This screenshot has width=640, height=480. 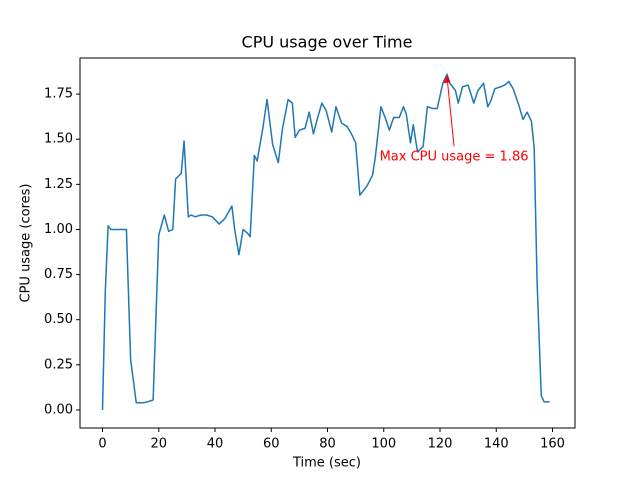 I want to click on y-tick-label: 0.50, so click(x=58, y=319).